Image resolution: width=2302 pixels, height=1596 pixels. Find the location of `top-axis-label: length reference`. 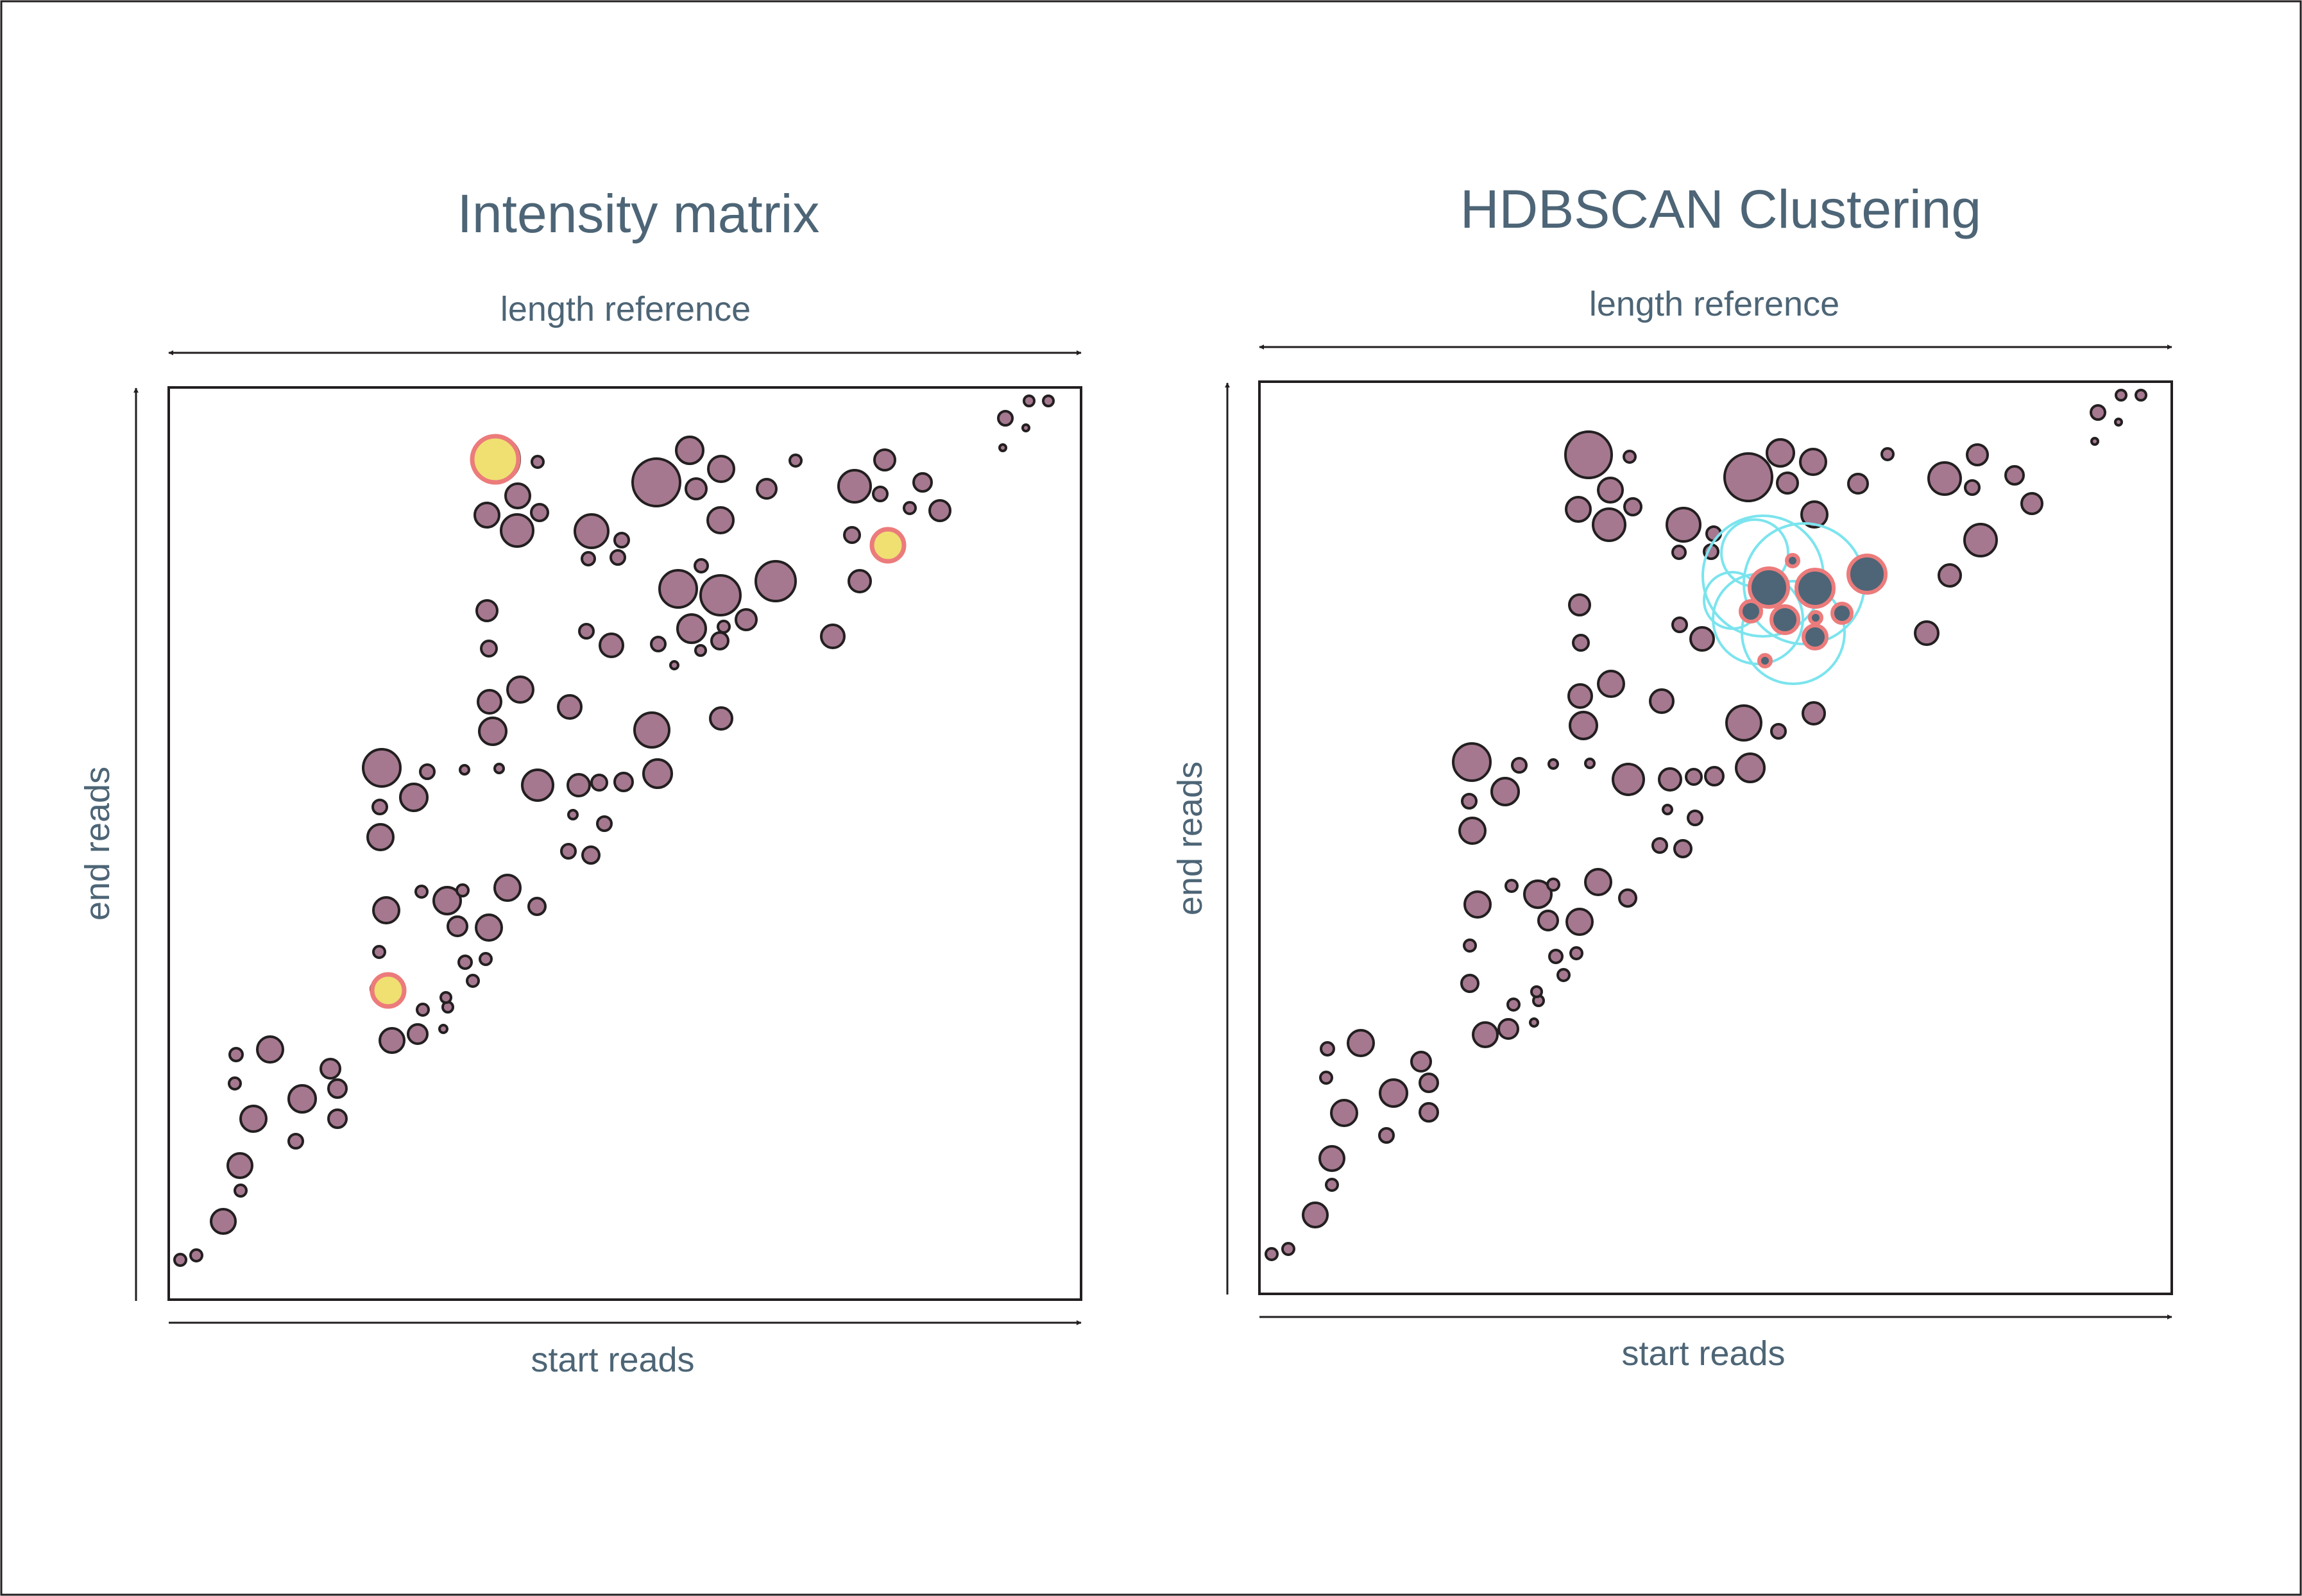

top-axis-label: length reference is located at coordinates (1714, 304).